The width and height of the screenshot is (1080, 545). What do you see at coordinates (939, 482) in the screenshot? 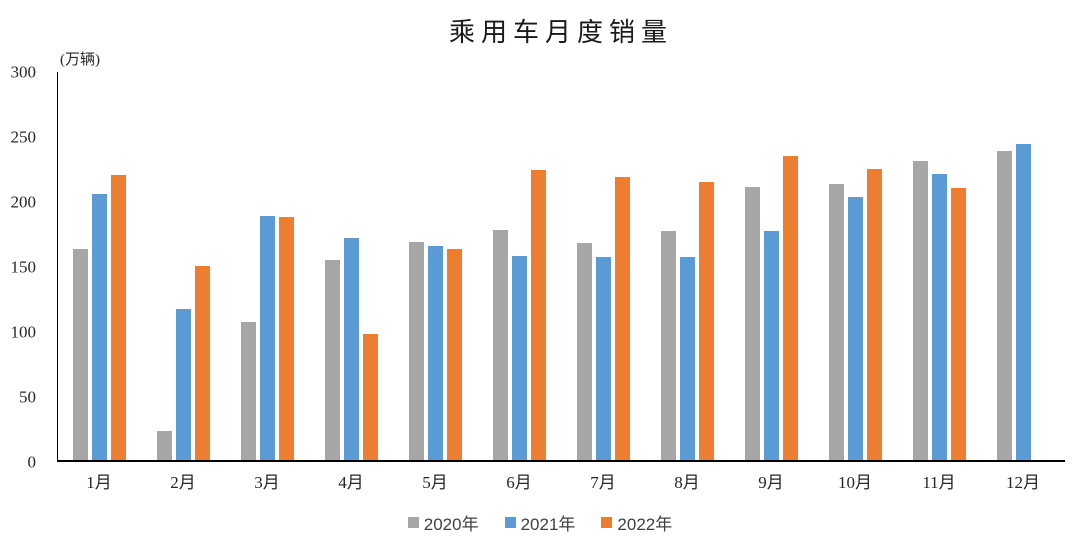
I see `x-tick-label-11月: 11月` at bounding box center [939, 482].